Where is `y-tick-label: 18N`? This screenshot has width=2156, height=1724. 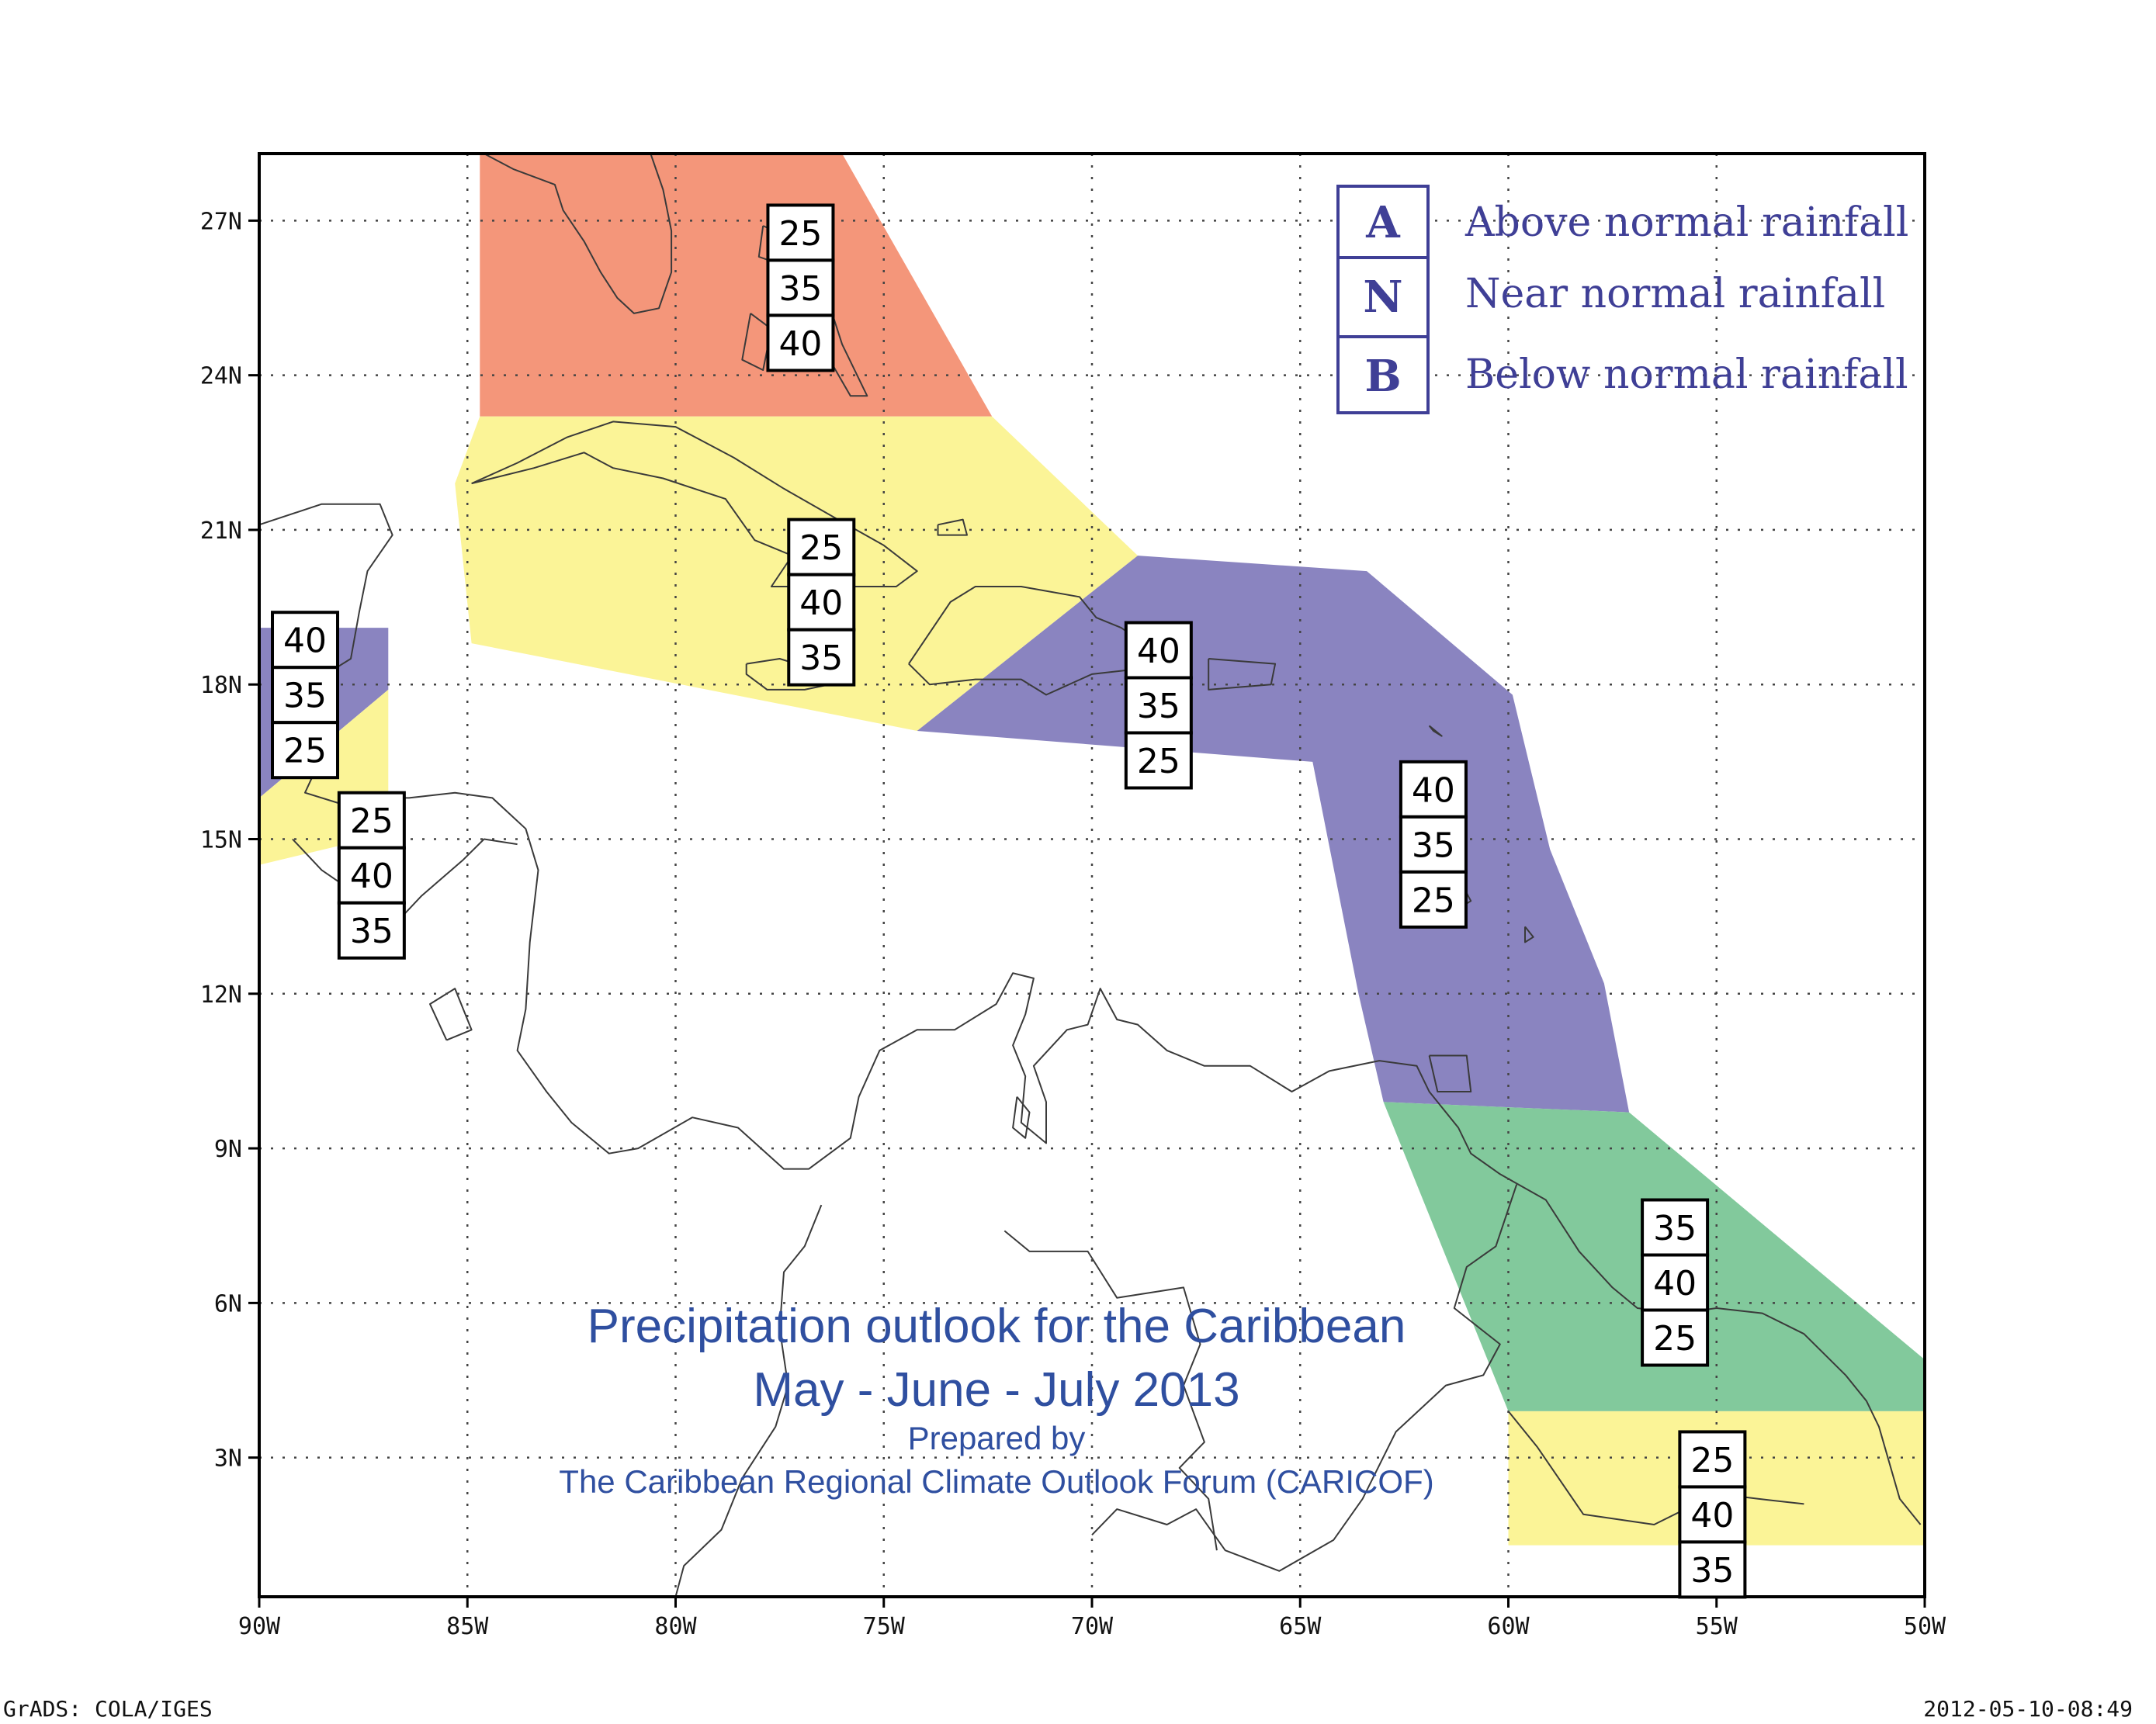
y-tick-label: 18N is located at coordinates (221, 685).